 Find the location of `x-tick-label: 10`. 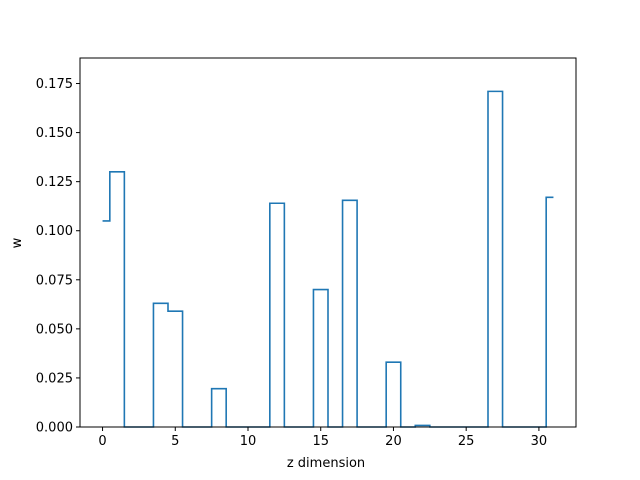

x-tick-label: 10 is located at coordinates (248, 441).